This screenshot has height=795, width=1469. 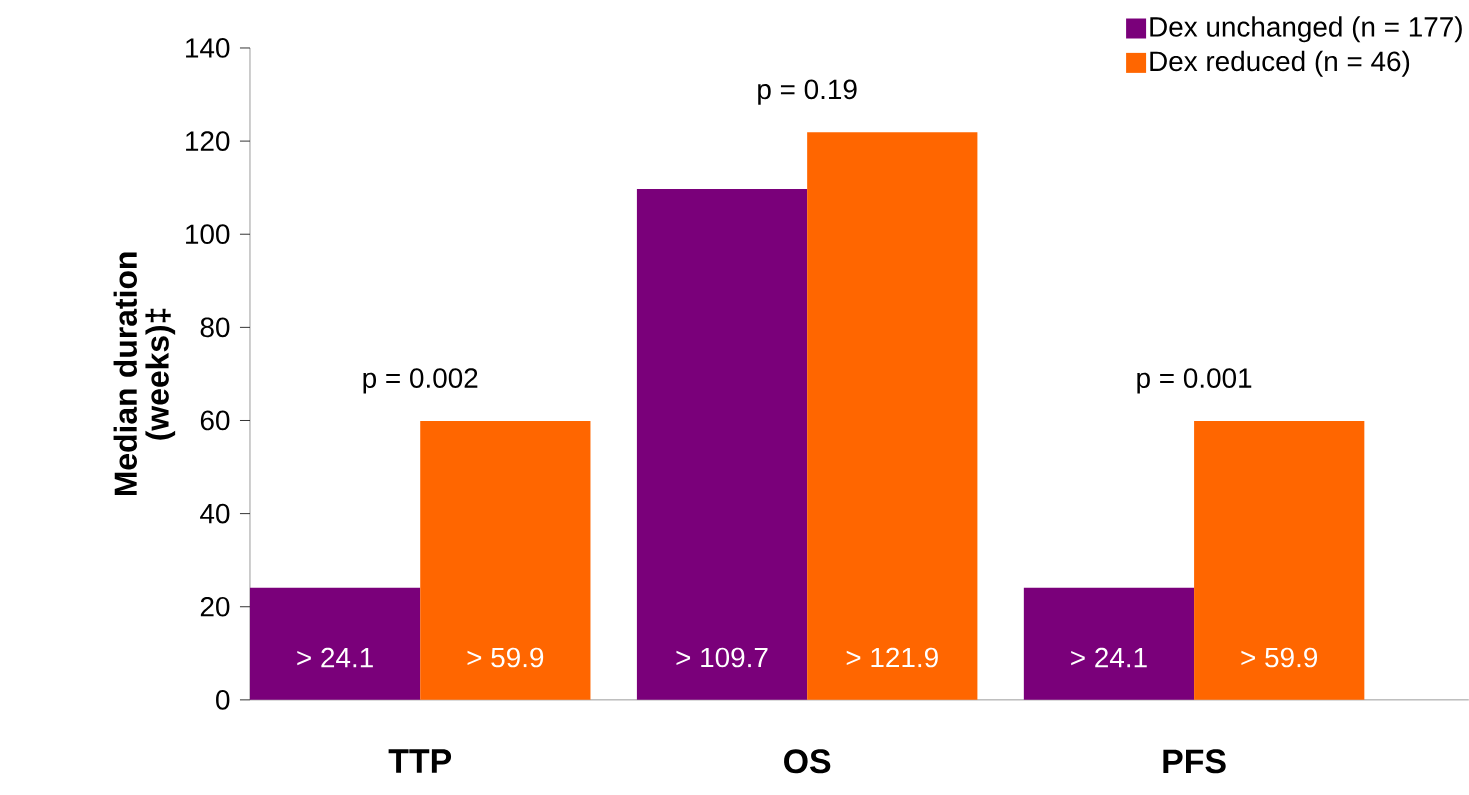 I want to click on x-tick-label: TTP, so click(x=420, y=761).